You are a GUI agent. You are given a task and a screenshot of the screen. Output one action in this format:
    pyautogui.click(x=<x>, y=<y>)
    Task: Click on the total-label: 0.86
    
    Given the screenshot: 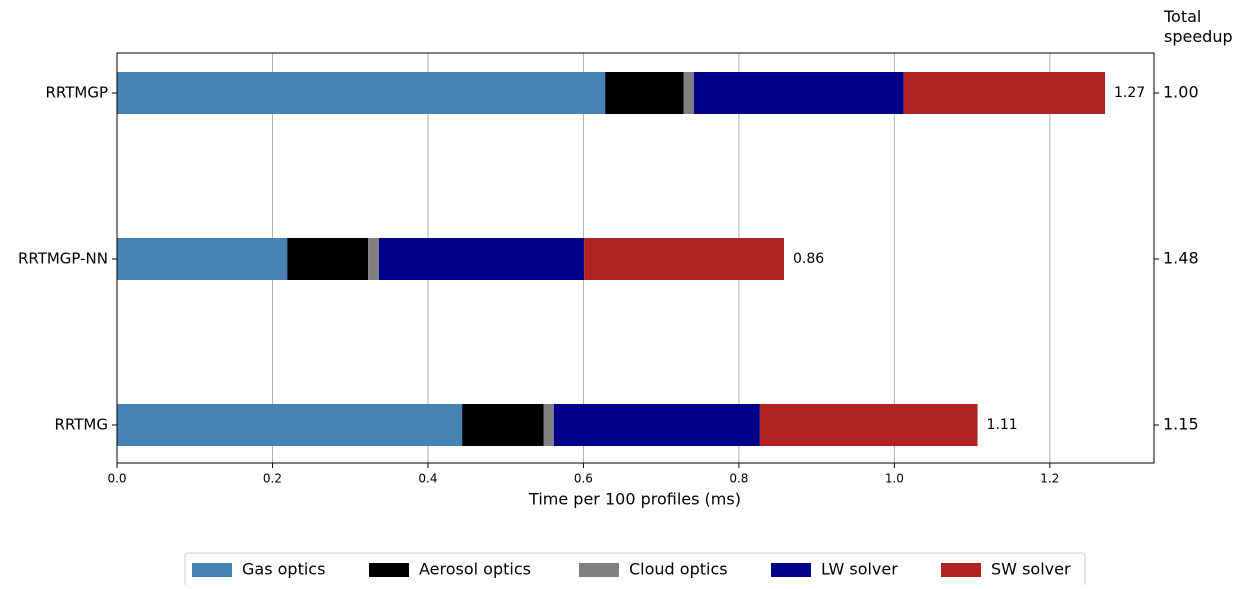 What is the action you would take?
    pyautogui.click(x=808, y=259)
    